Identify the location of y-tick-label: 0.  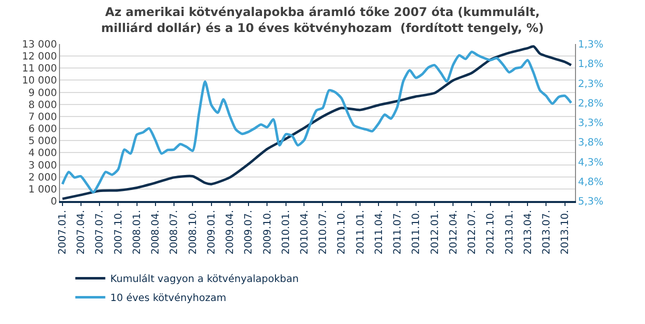
(53, 202).